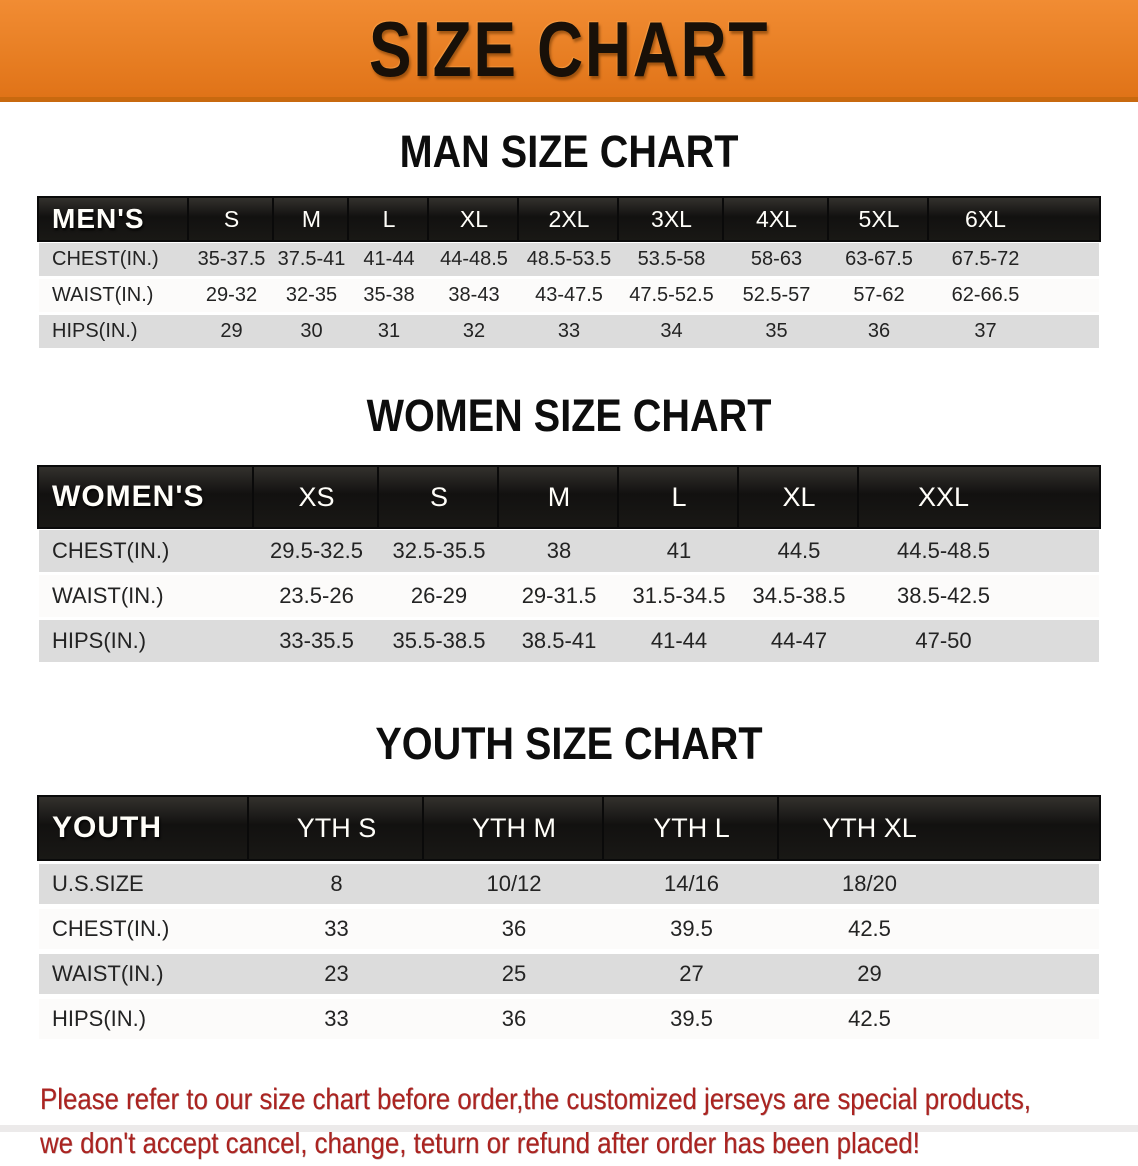 This screenshot has height=1166, width=1138. What do you see at coordinates (474, 219) in the screenshot?
I see `size-column-header: XL` at bounding box center [474, 219].